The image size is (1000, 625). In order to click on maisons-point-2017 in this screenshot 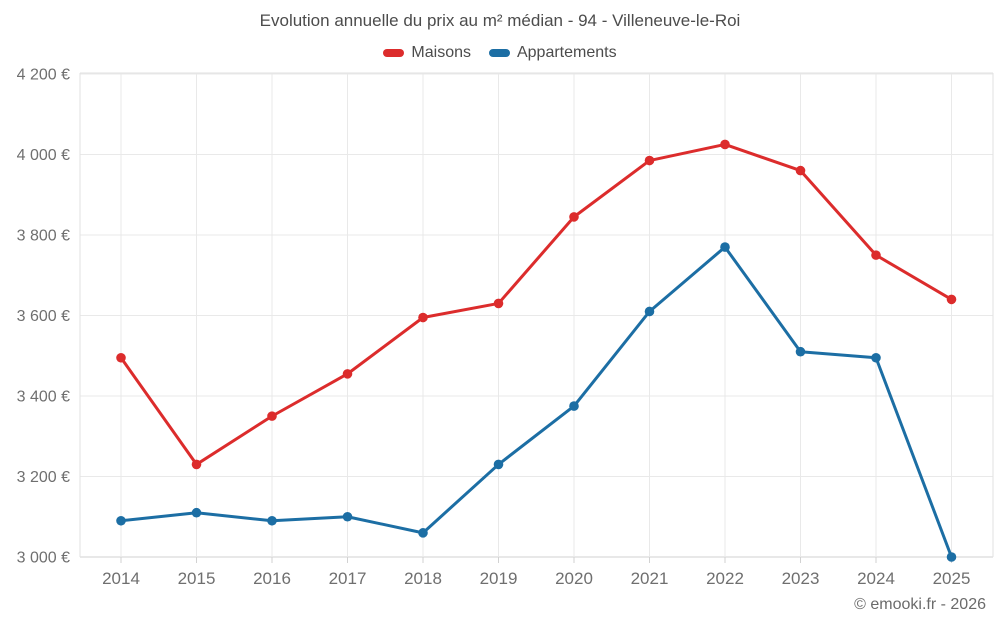, I will do `click(347, 374)`.